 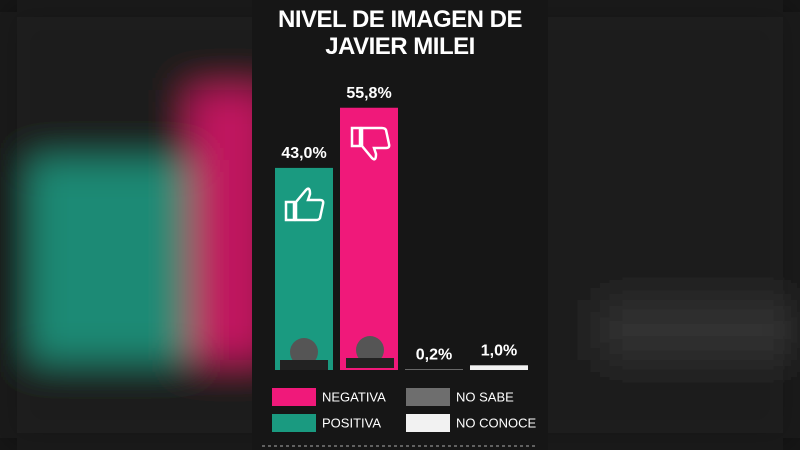 What do you see at coordinates (303, 153) in the screenshot?
I see `value-label: 43,0%` at bounding box center [303, 153].